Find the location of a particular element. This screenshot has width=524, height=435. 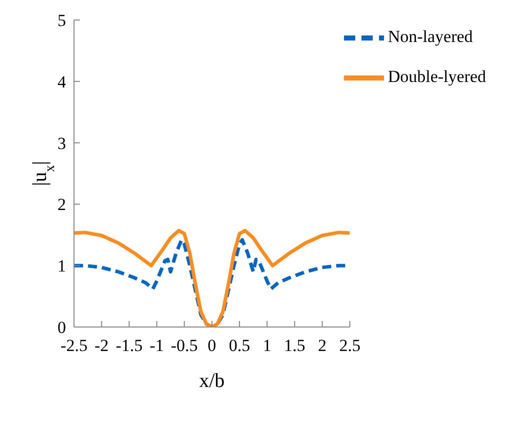

x-tick-label: 0.5 is located at coordinates (239, 346).